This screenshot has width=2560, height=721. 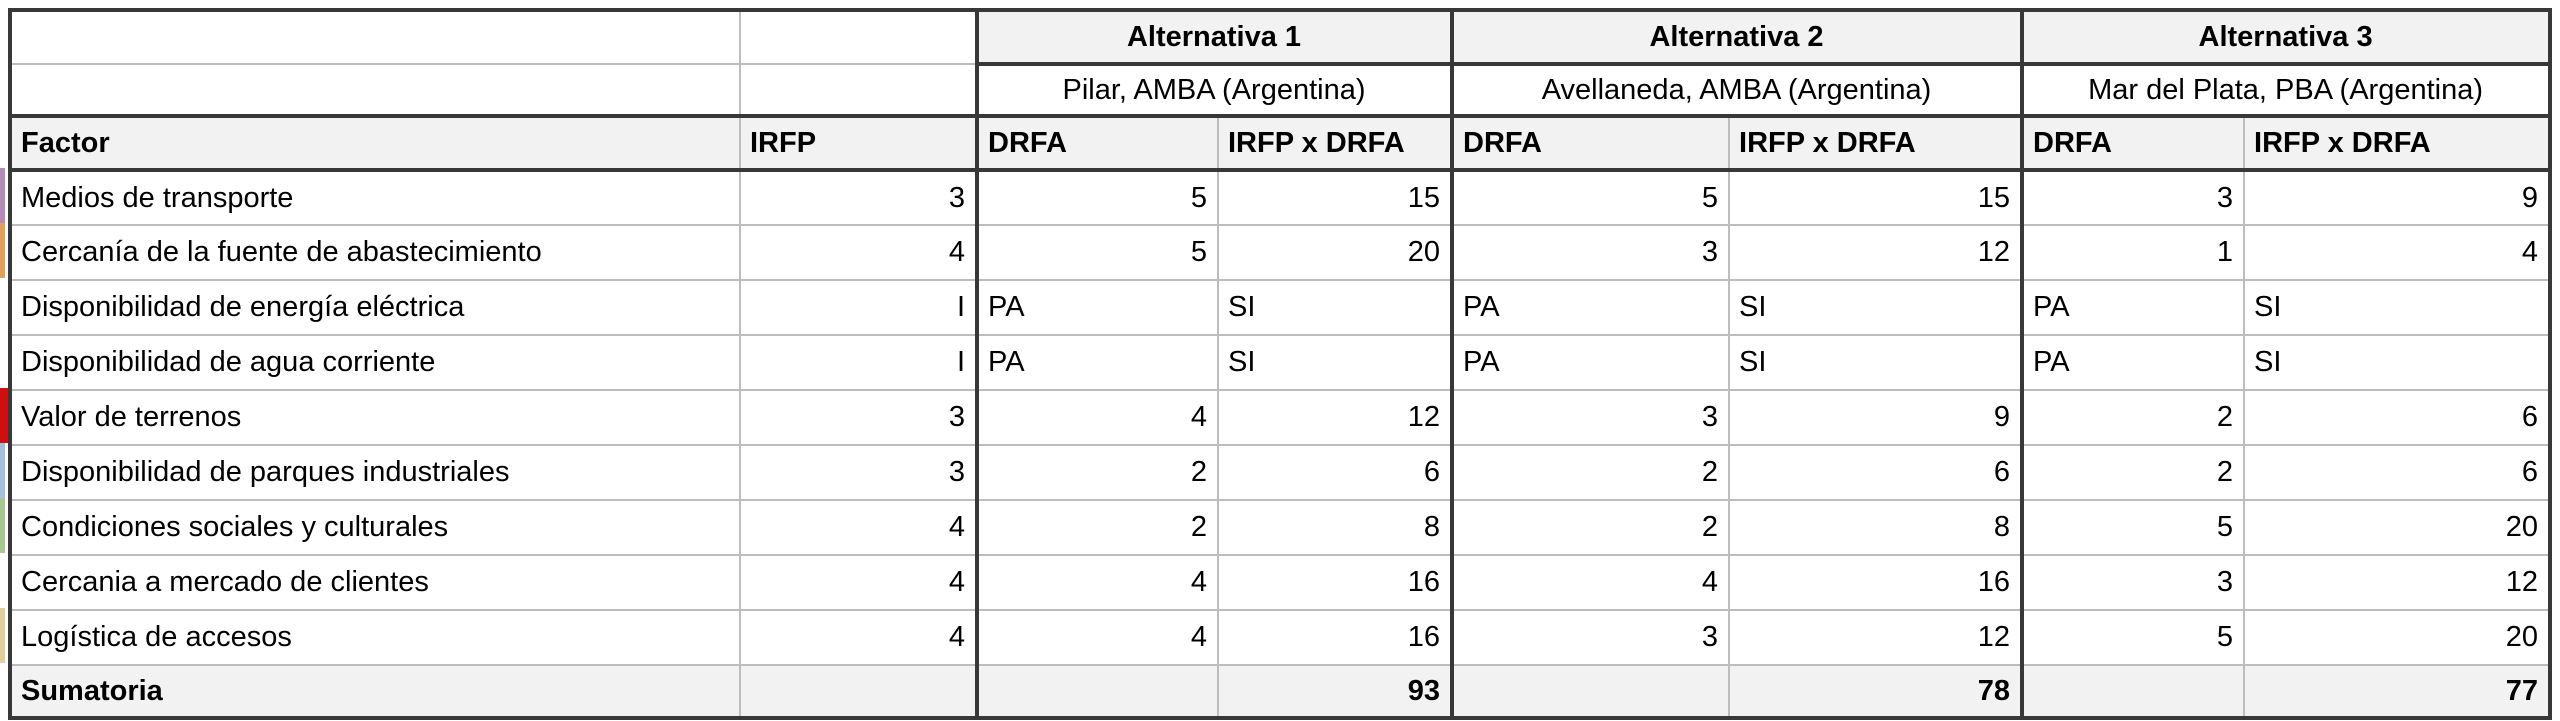 What do you see at coordinates (1214, 90) in the screenshot?
I see `alternative-1-city: Pilar, AMBA (Argentina)` at bounding box center [1214, 90].